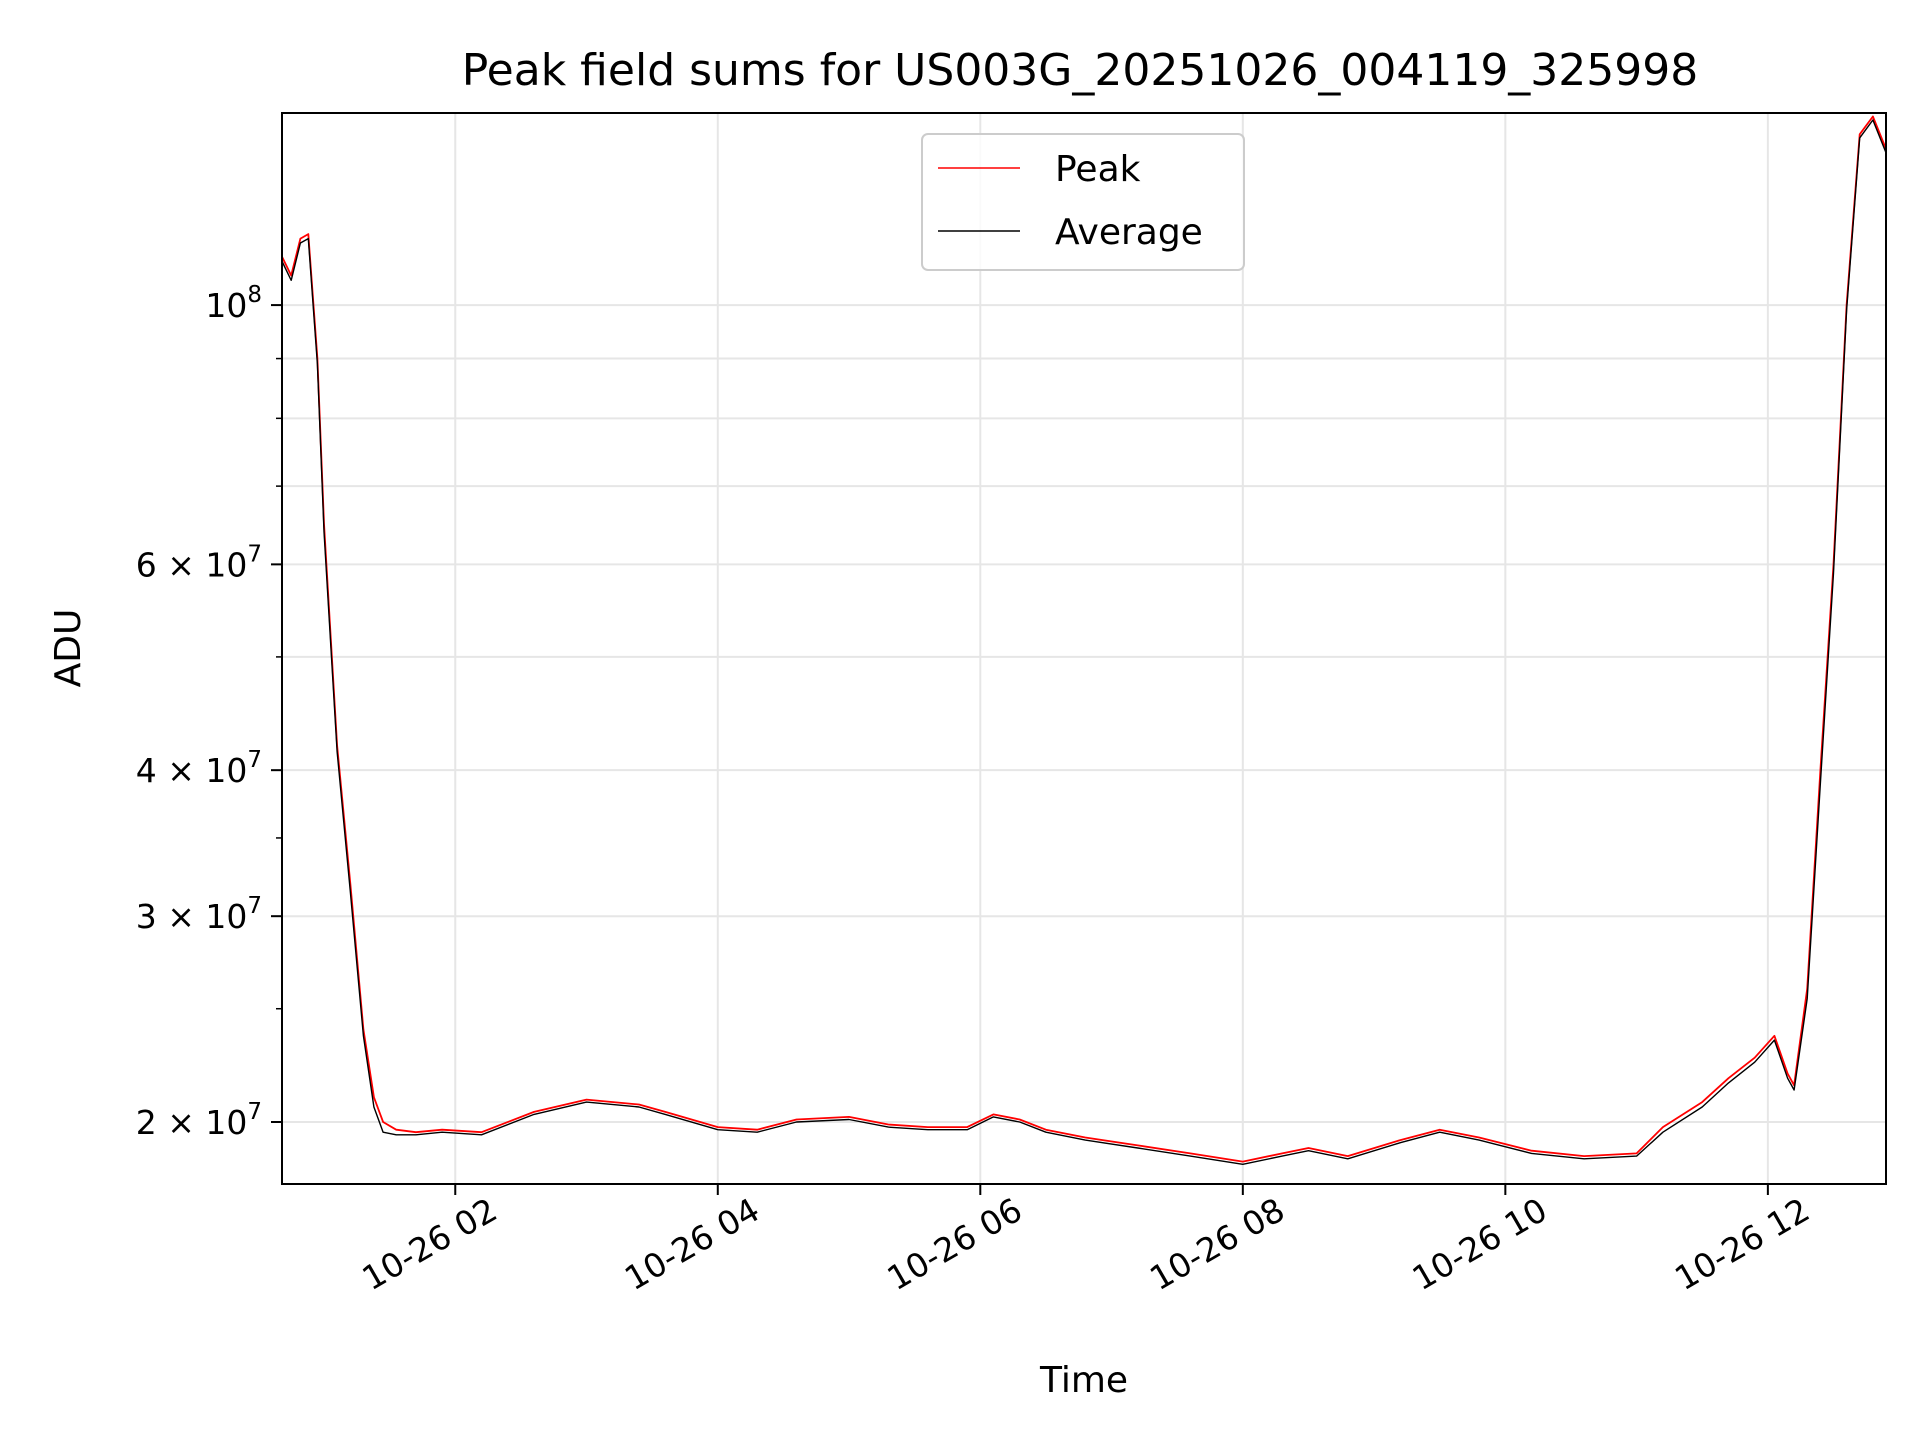 The image size is (1920, 1440). Describe the element at coordinates (68, 648) in the screenshot. I see `y-axis-label: ADU` at that location.